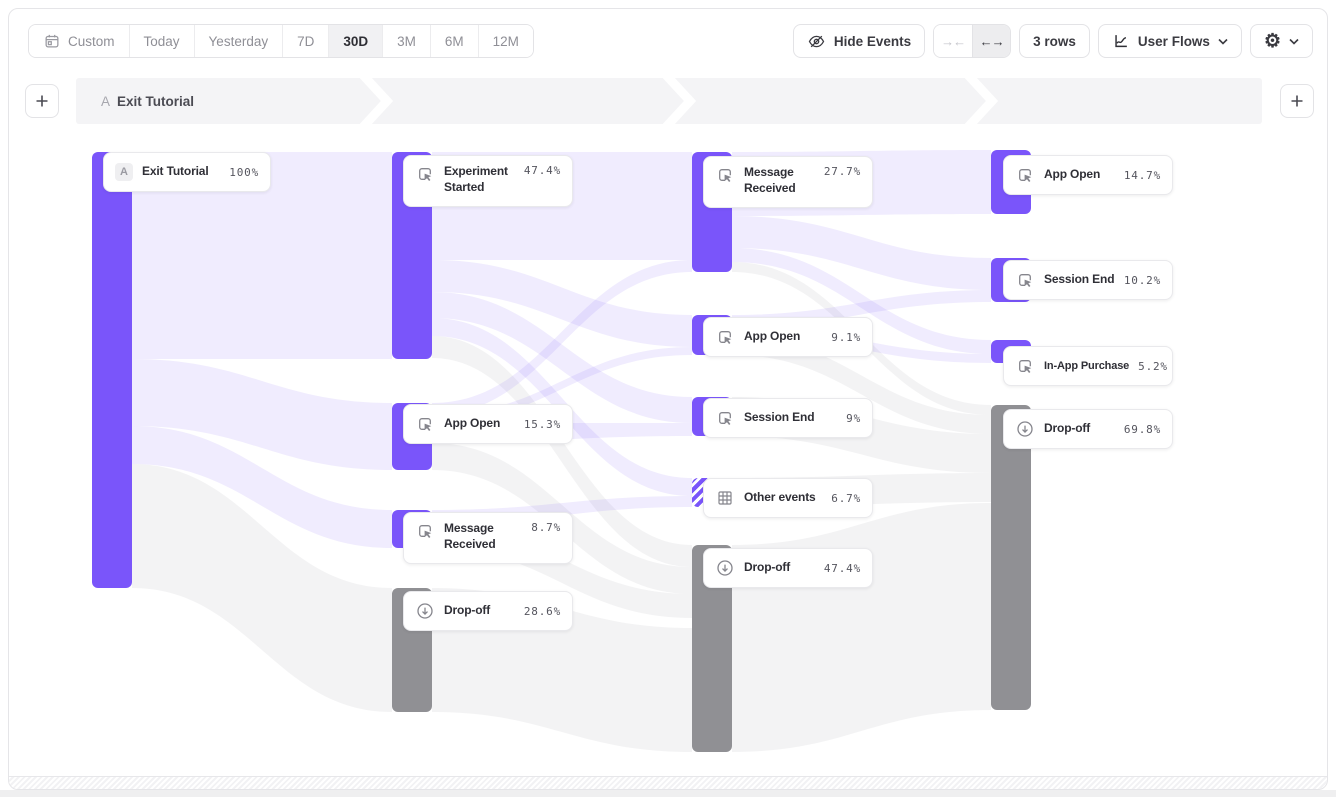 The image size is (1336, 797). What do you see at coordinates (1142, 280) in the screenshot?
I see `flow-node-percentage: 10.2%` at bounding box center [1142, 280].